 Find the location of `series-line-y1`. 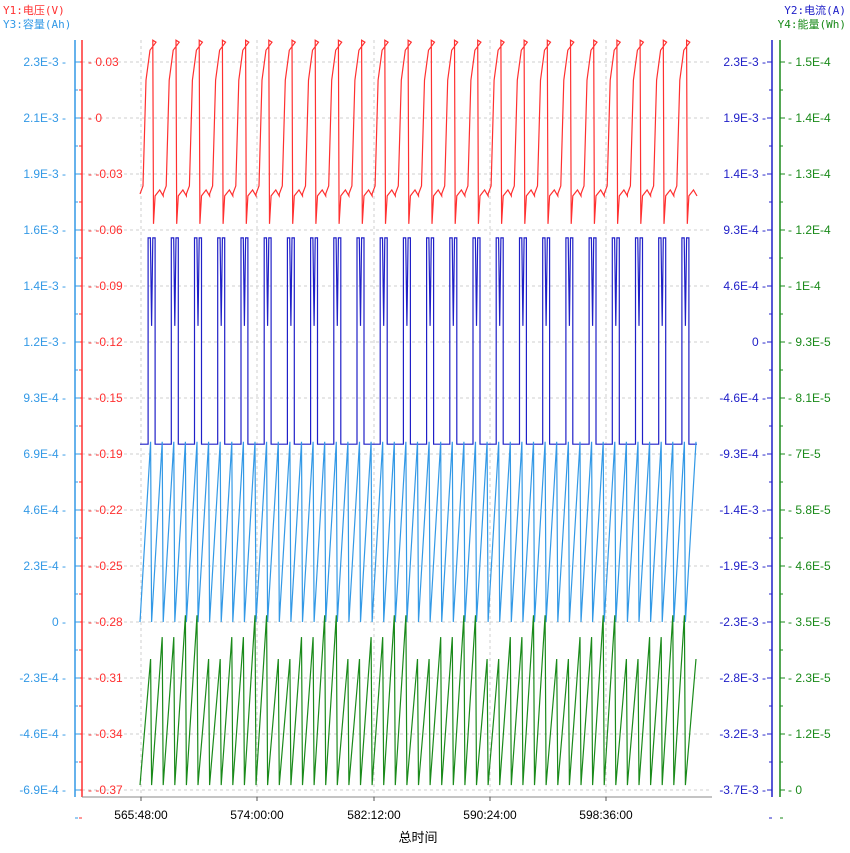

series-line-y1 is located at coordinates (418, 131).